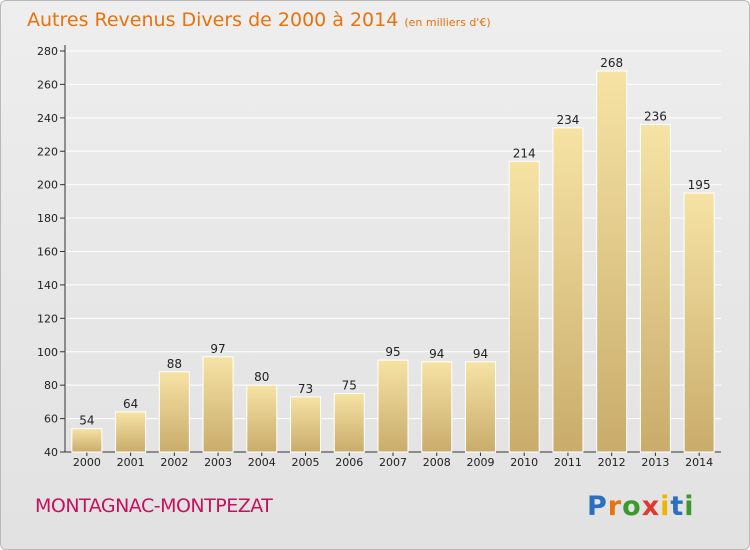  I want to click on place-name: MONTAGNAC-MONTPEZAT, so click(154, 506).